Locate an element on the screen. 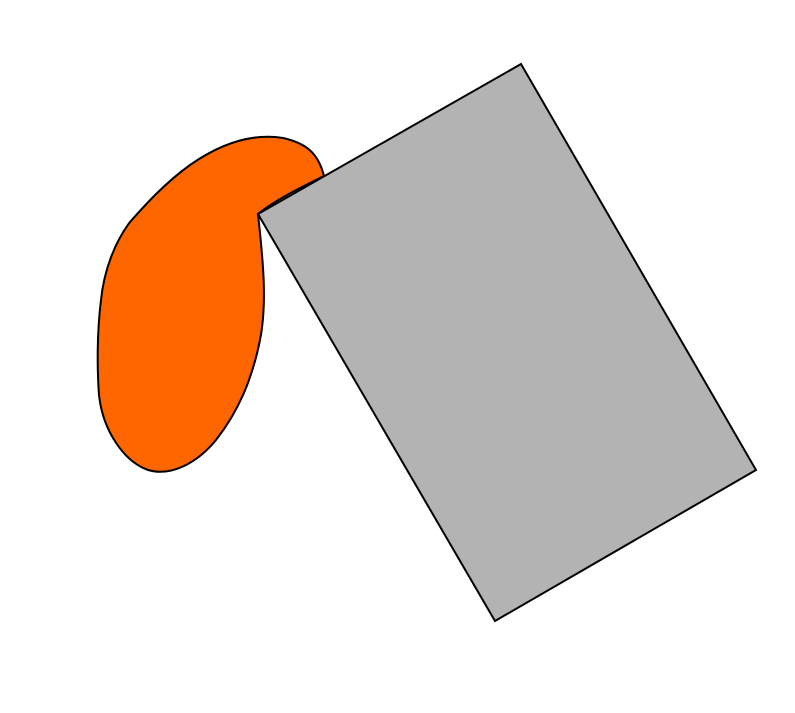 This screenshot has width=795, height=713. orange-blob-shape is located at coordinates (210, 304).